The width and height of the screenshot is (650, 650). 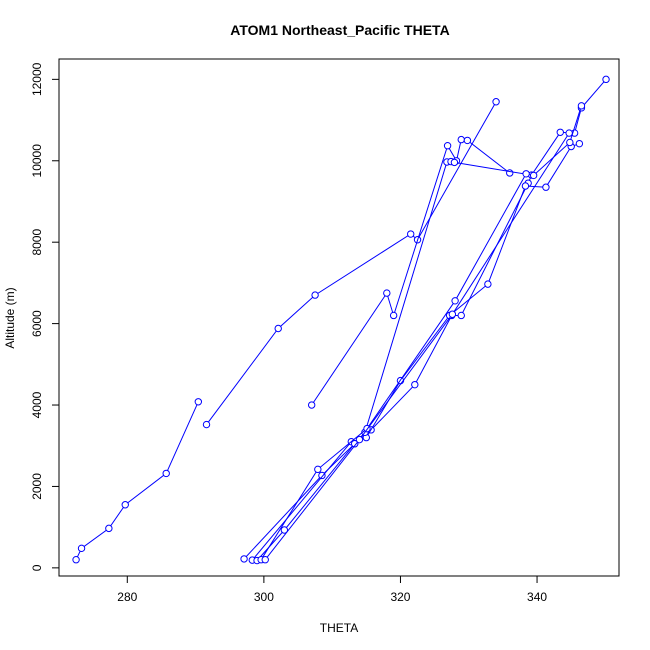 What do you see at coordinates (10, 317) in the screenshot?
I see `y-axis-label: Altitude (m)` at bounding box center [10, 317].